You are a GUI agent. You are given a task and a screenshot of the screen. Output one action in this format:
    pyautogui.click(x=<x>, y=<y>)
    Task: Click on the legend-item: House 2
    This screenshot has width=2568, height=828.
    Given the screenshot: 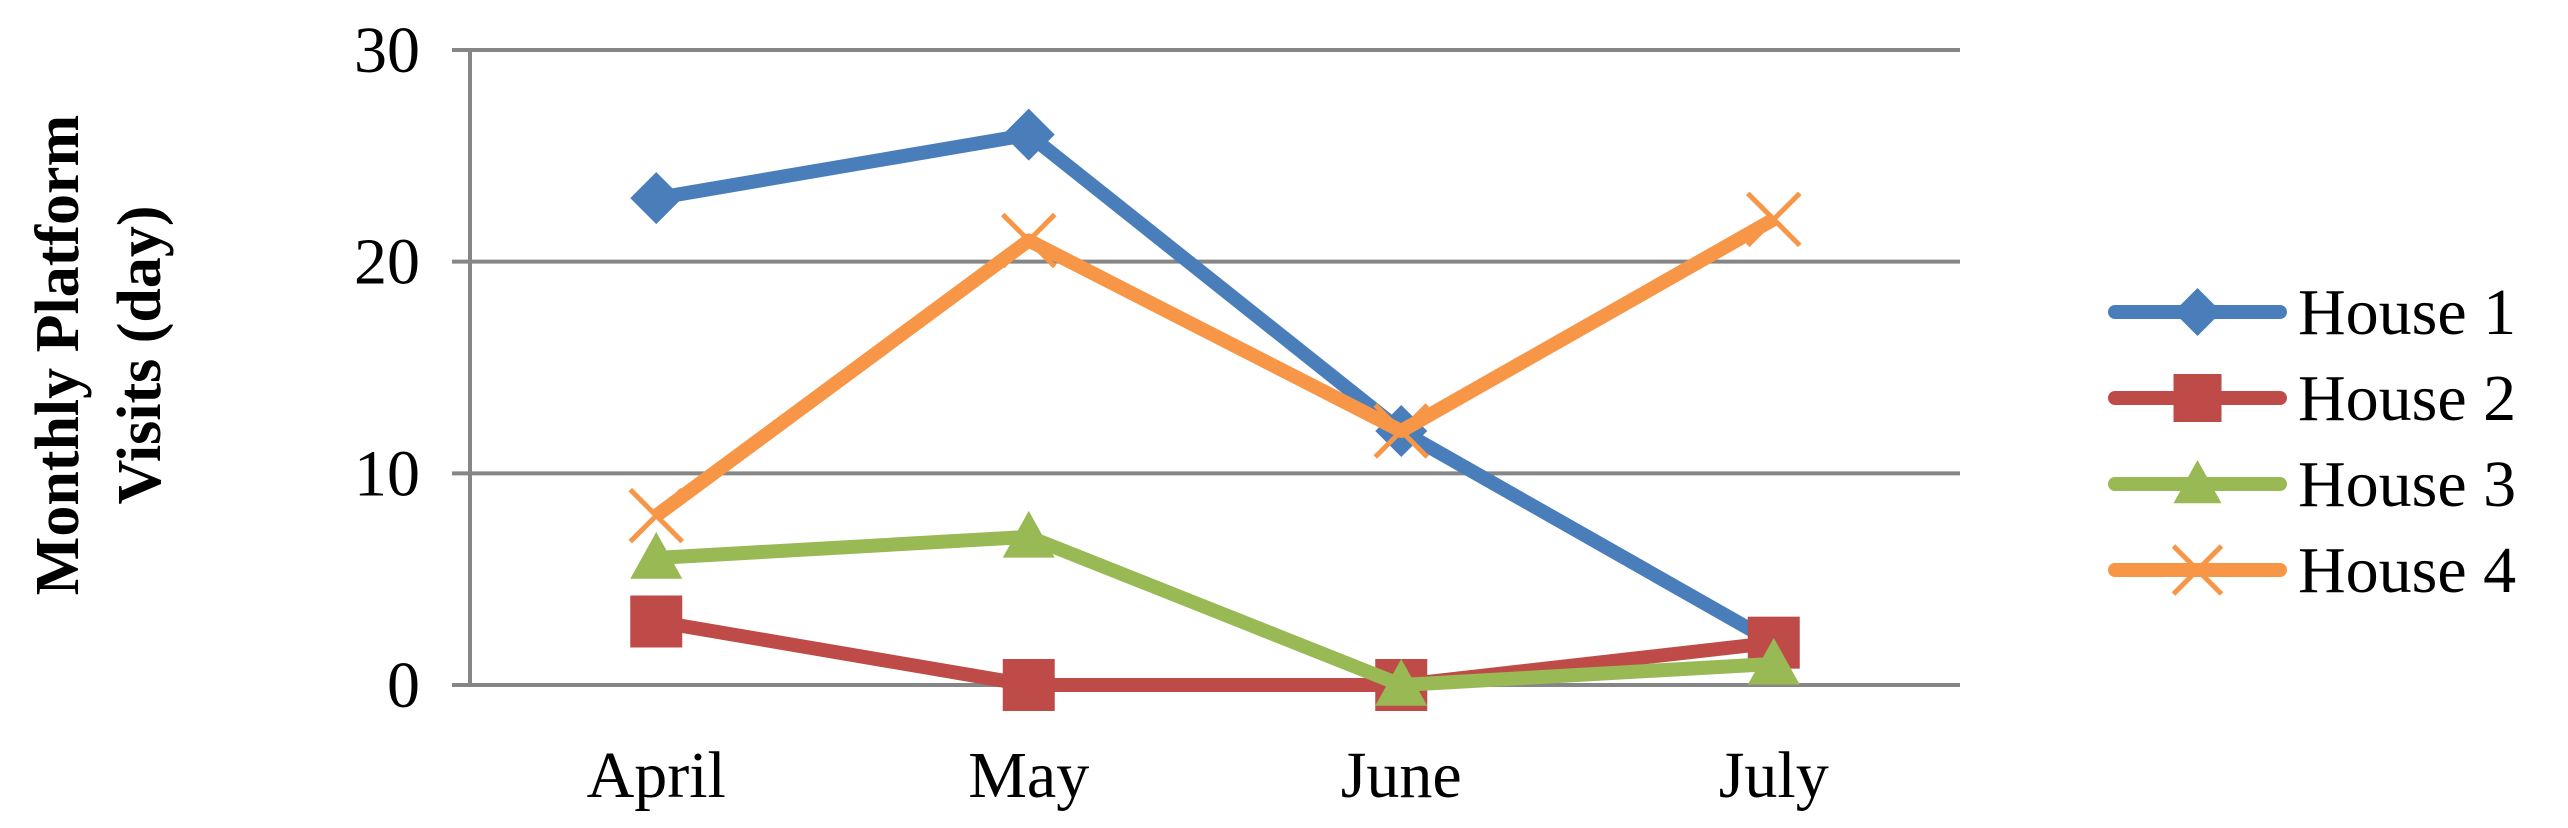 What is the action you would take?
    pyautogui.click(x=2312, y=398)
    